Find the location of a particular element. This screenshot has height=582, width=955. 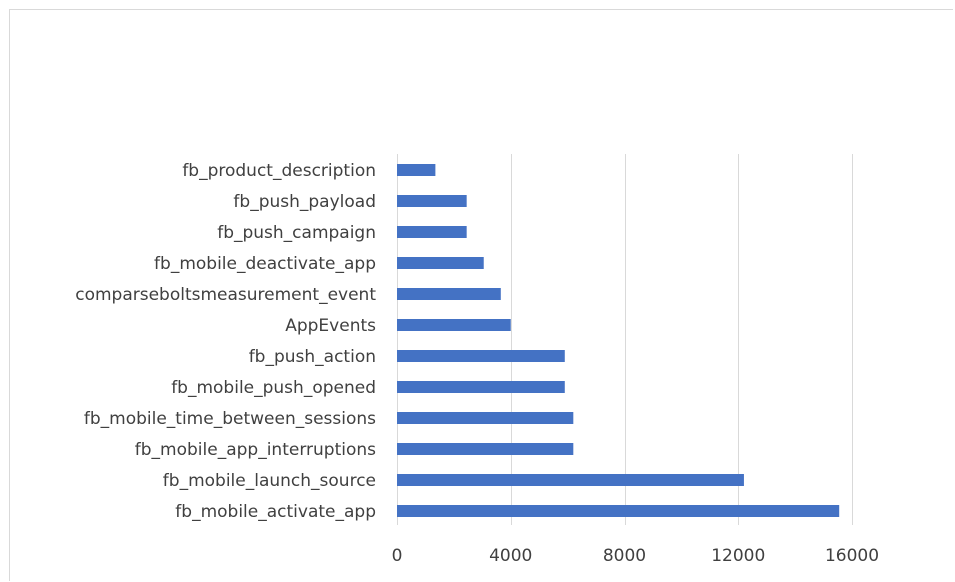

x-tick-label: 16000 is located at coordinates (852, 556).